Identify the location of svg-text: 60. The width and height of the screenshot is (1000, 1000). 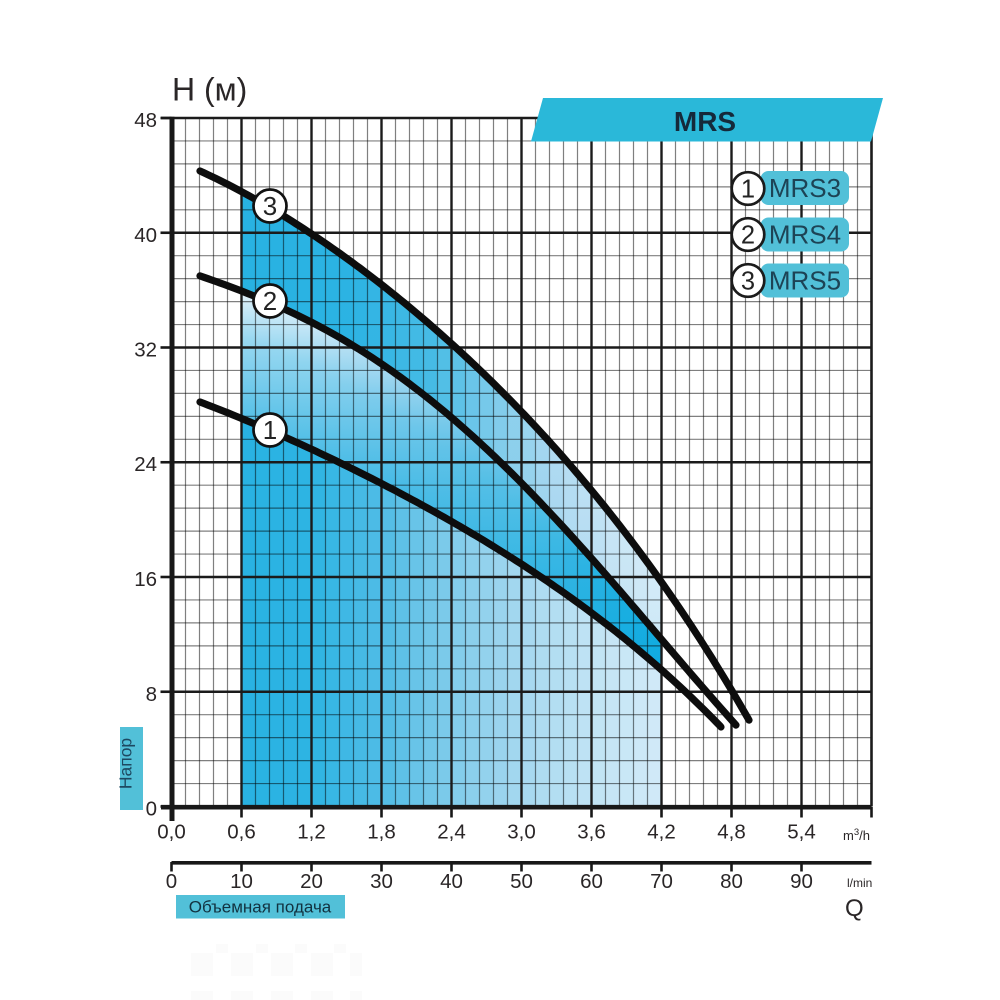
(591, 881).